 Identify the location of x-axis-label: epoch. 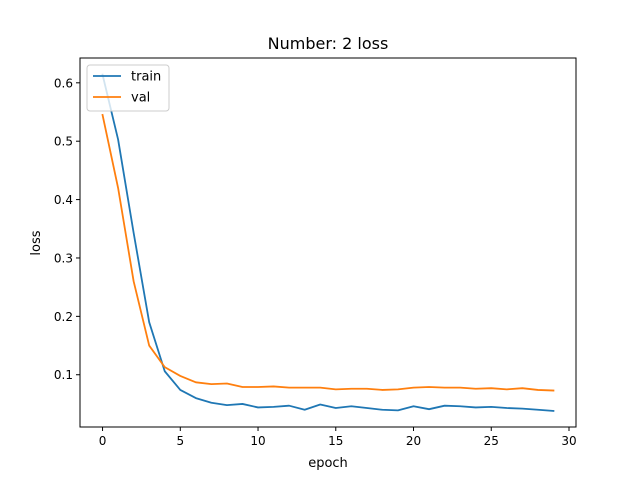
(328, 463).